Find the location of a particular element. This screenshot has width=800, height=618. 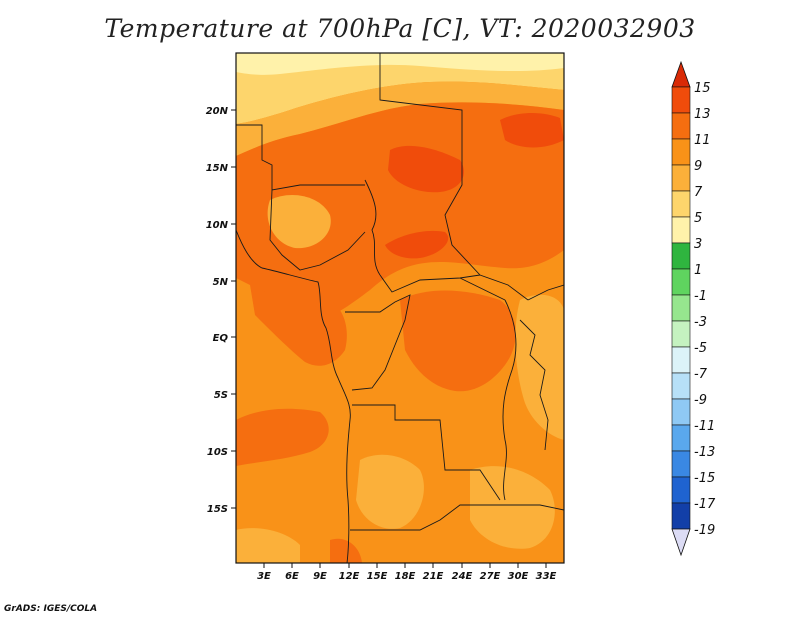

lon-label: 15E is located at coordinates (377, 576).